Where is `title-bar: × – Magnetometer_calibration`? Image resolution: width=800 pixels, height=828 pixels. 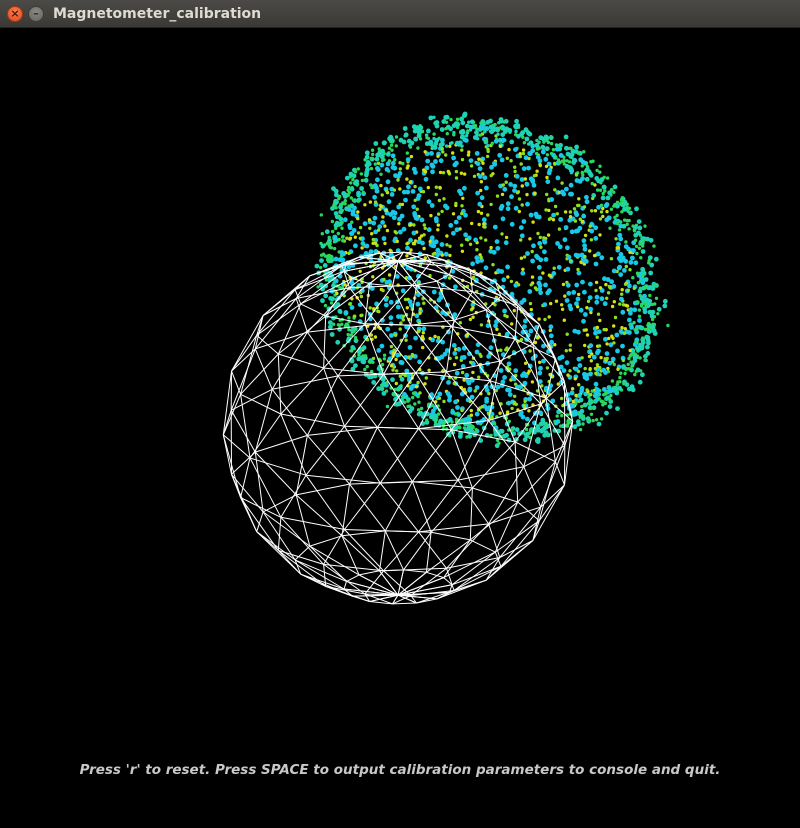
title-bar: × – Magnetometer_calibration is located at coordinates (400, 14).